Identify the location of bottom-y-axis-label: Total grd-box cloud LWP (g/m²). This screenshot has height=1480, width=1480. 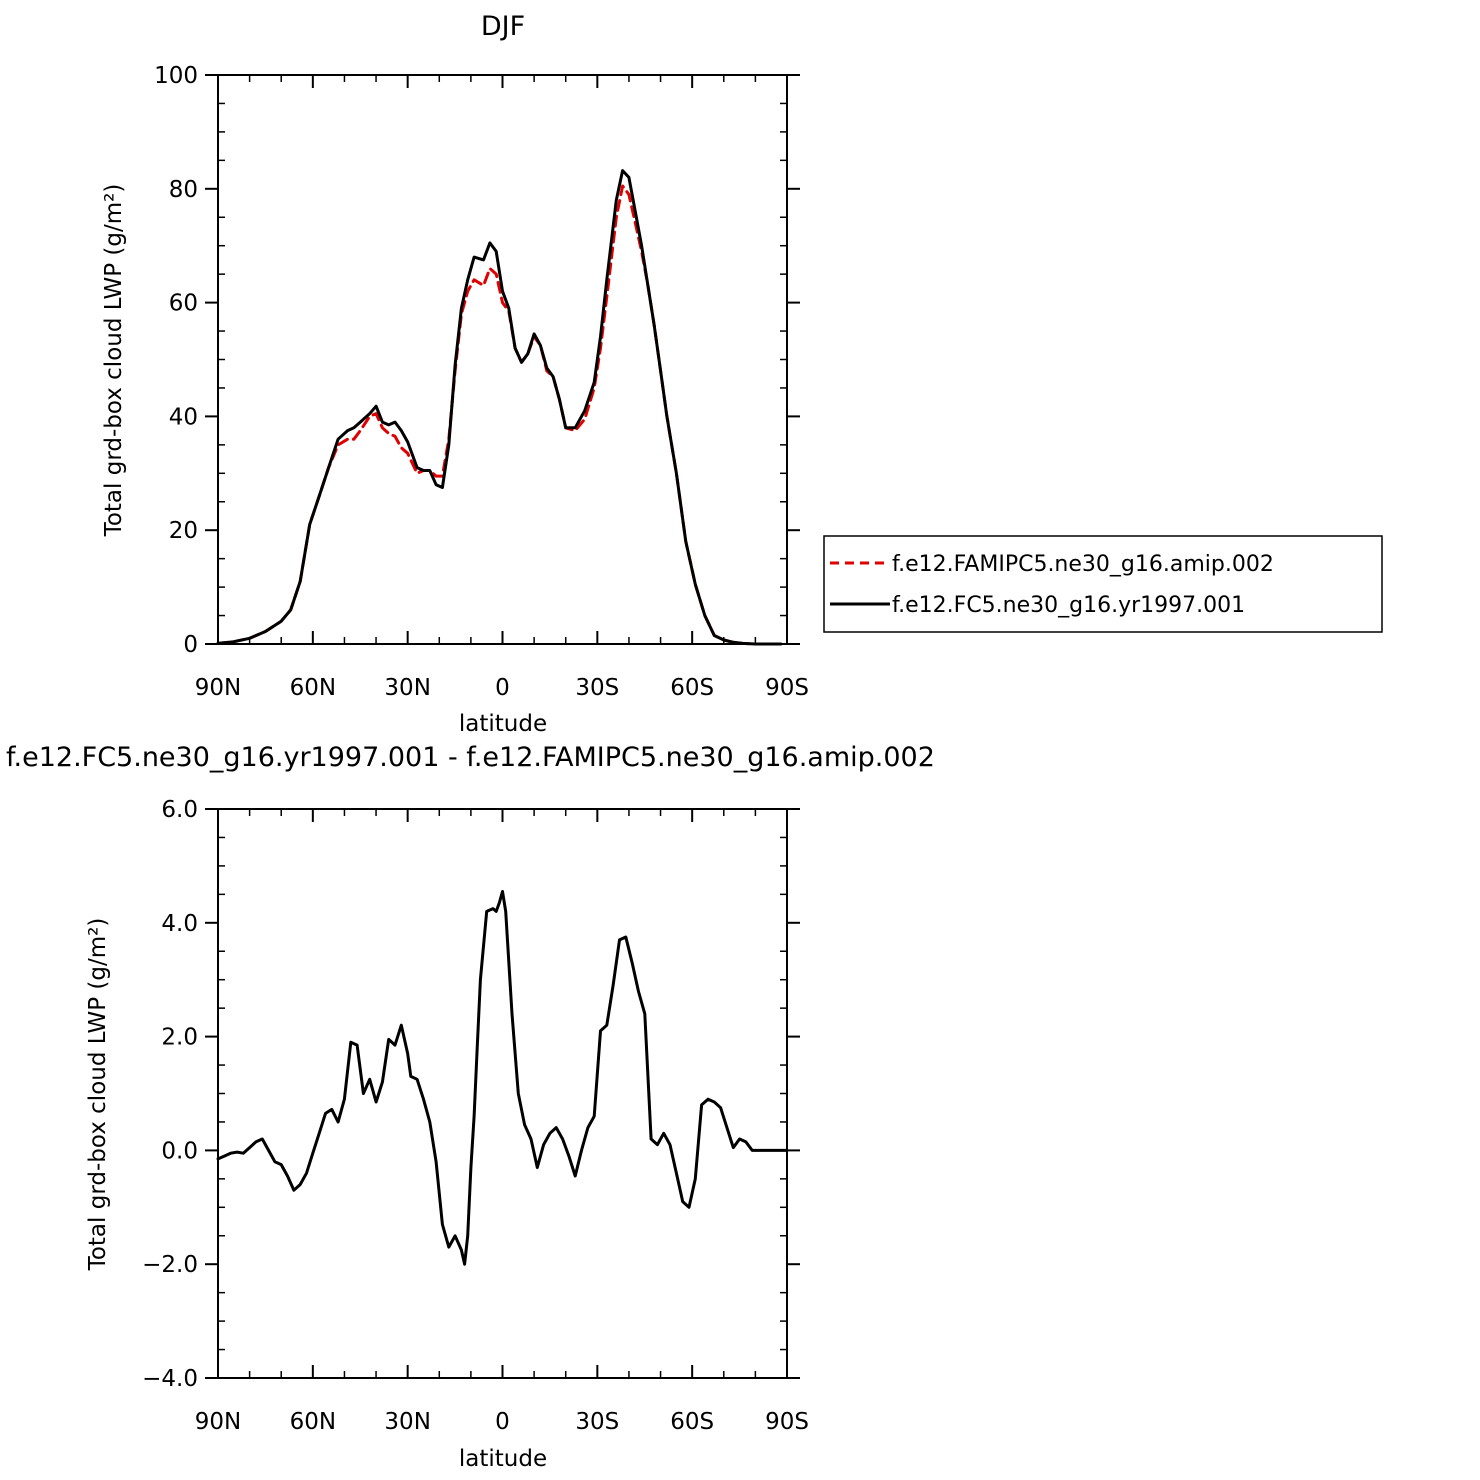
(98, 1095).